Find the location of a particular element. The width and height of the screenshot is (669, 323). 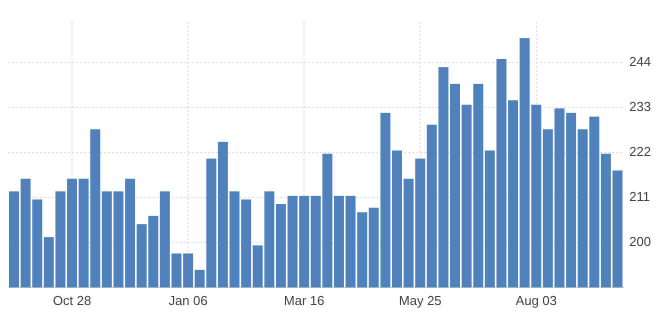

x-tick-label: Aug 03 is located at coordinates (536, 300).